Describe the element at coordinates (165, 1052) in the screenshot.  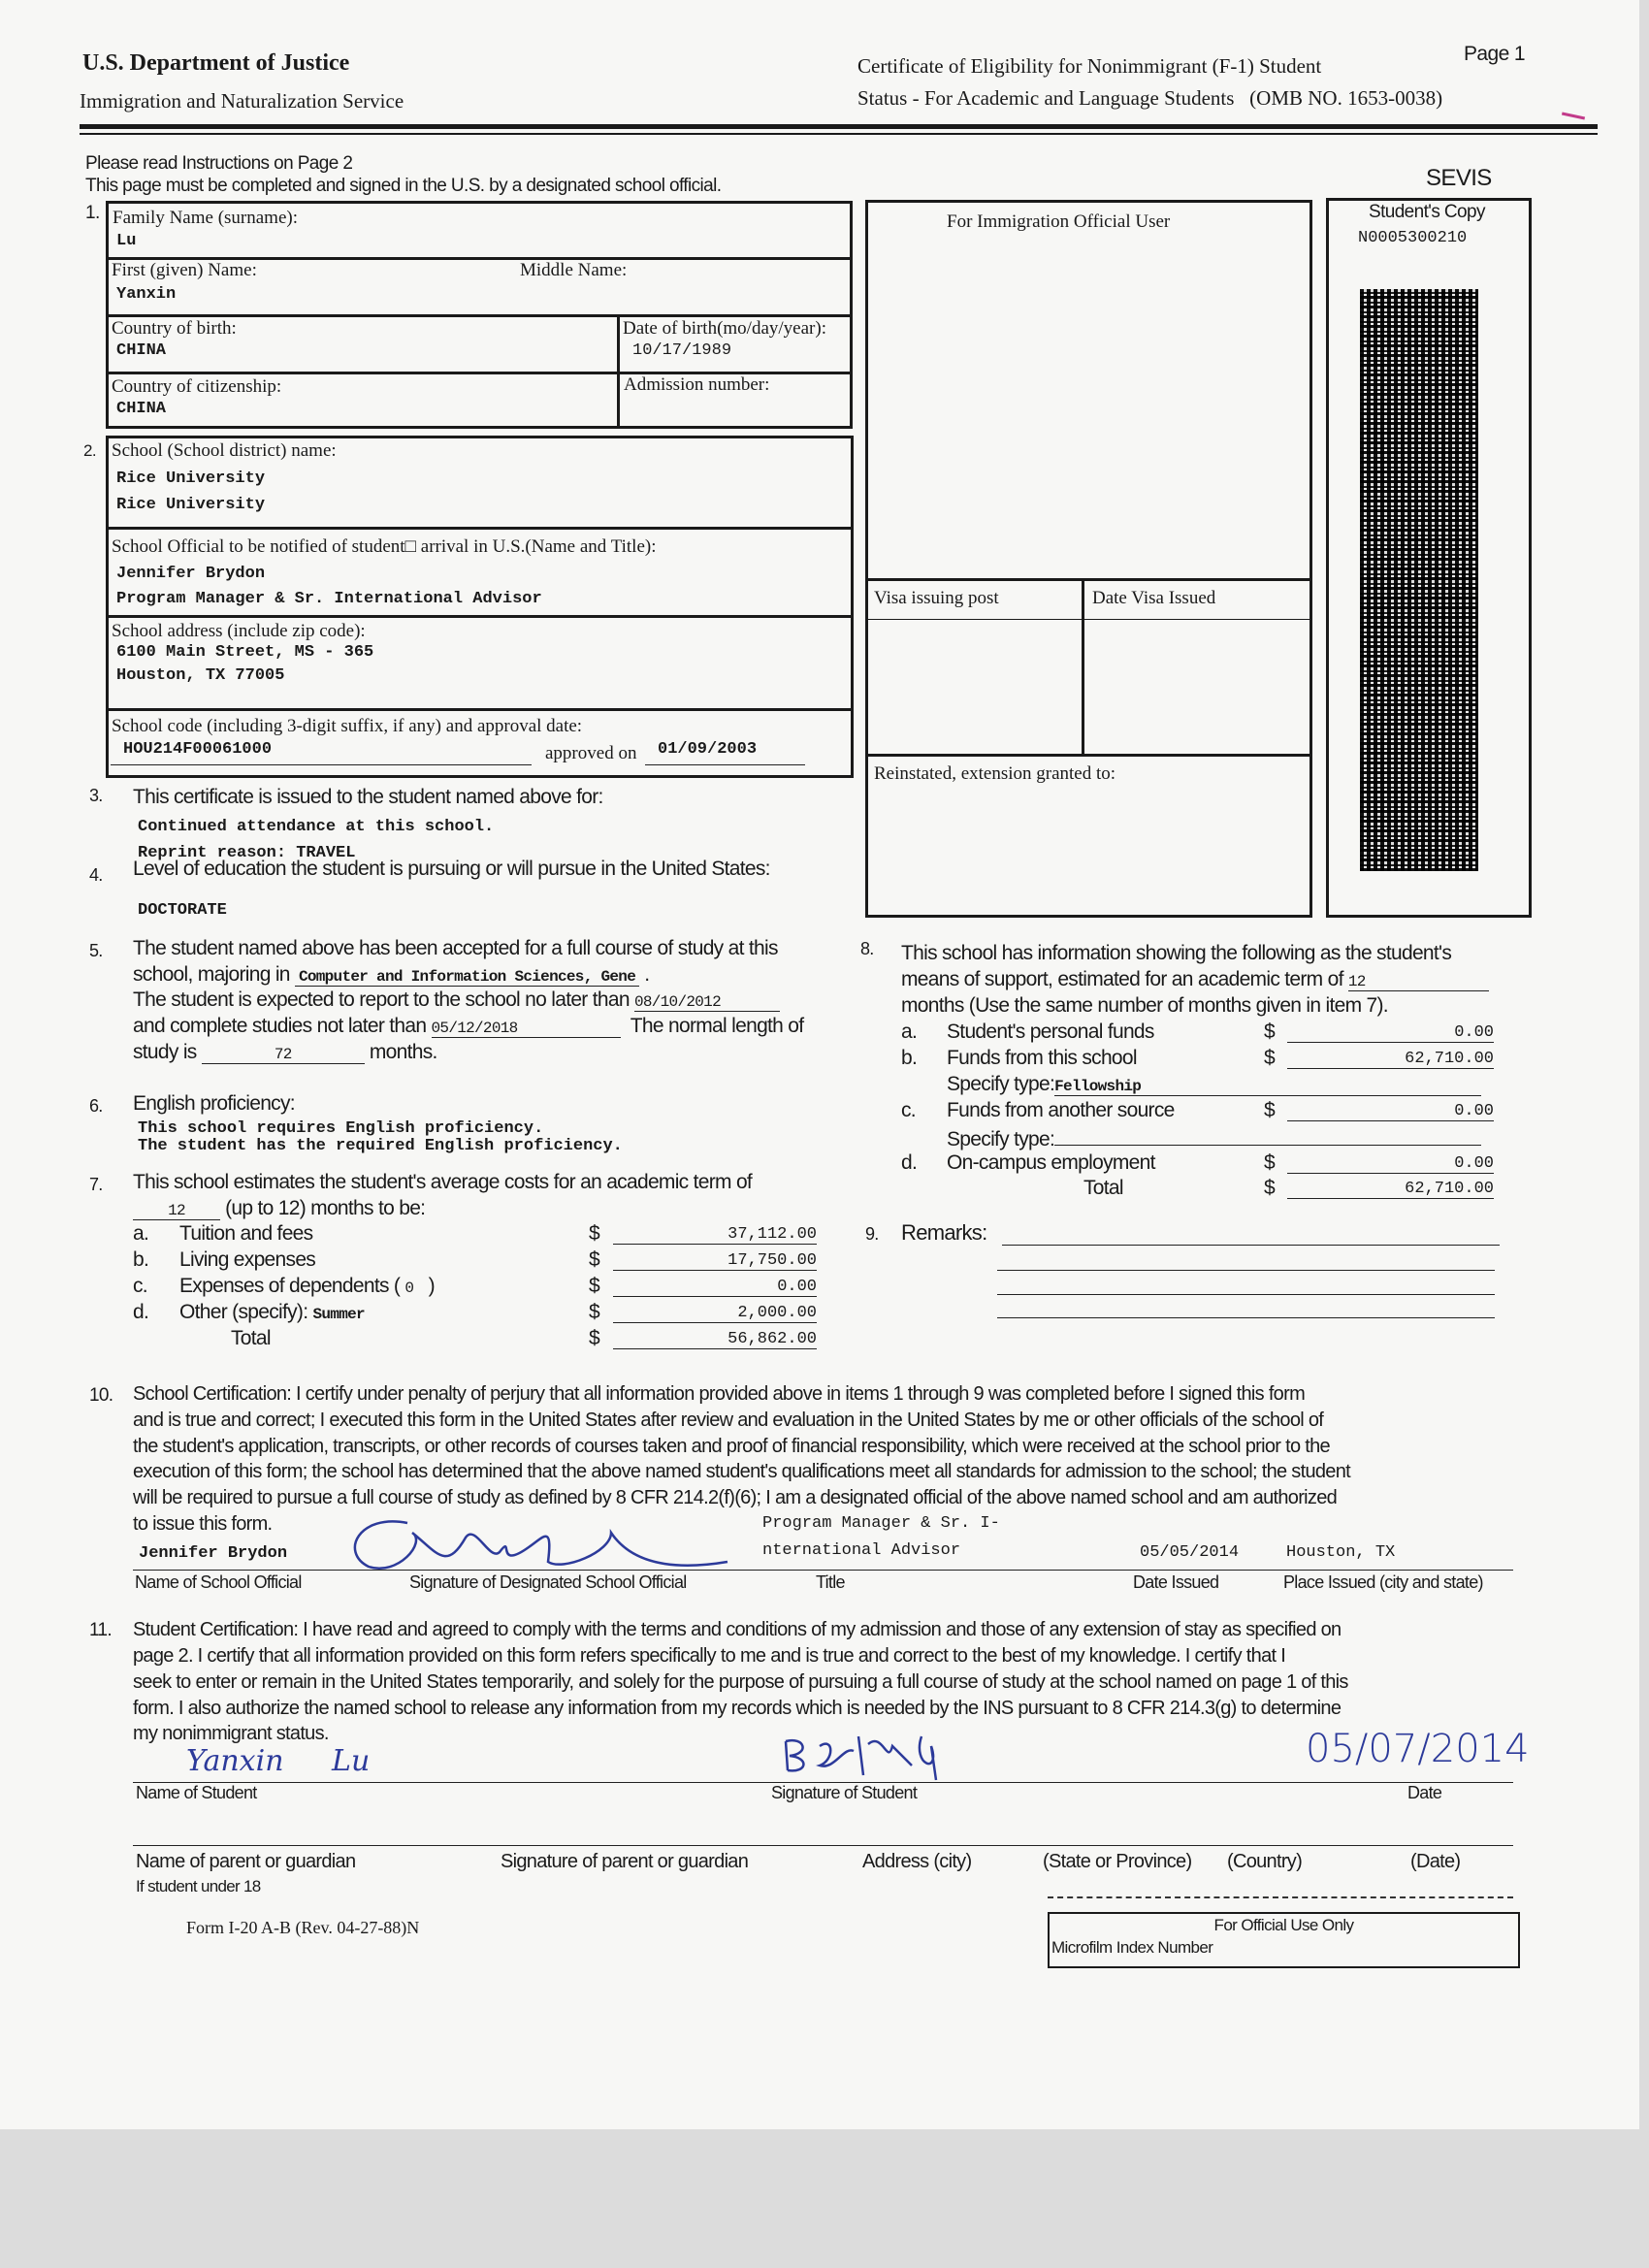
I see `study-label: study is` at that location.